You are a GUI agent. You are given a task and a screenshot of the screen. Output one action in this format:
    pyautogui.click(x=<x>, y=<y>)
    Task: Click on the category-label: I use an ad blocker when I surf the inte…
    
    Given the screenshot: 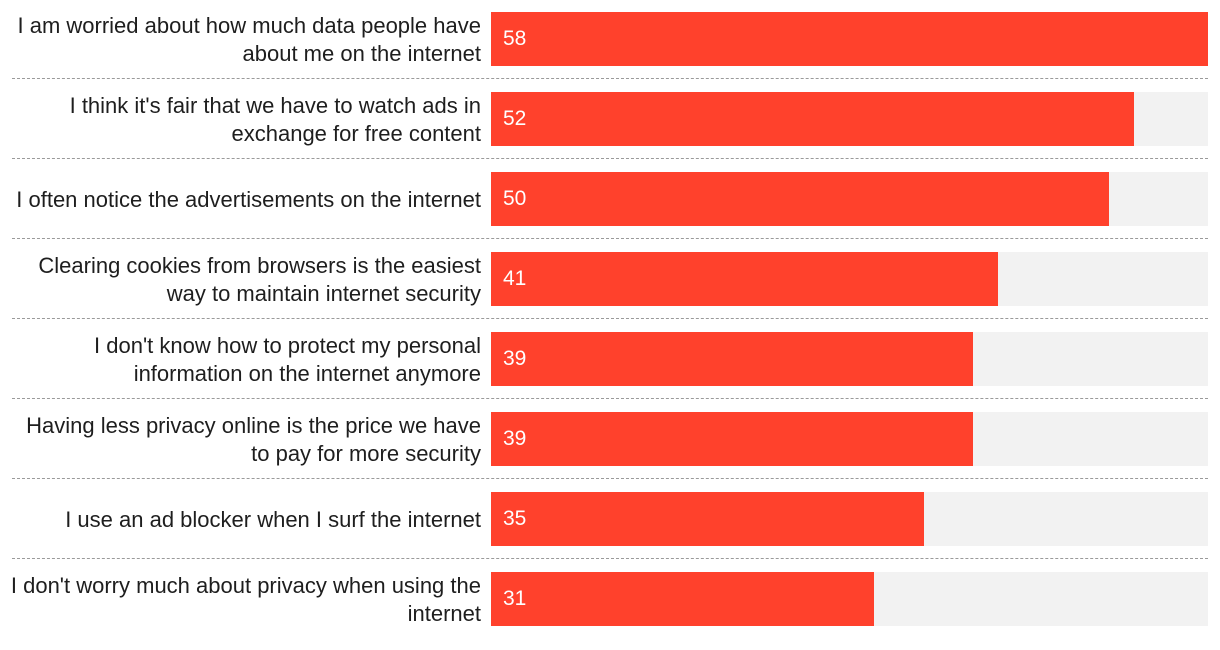 What is the action you would take?
    pyautogui.click(x=273, y=519)
    